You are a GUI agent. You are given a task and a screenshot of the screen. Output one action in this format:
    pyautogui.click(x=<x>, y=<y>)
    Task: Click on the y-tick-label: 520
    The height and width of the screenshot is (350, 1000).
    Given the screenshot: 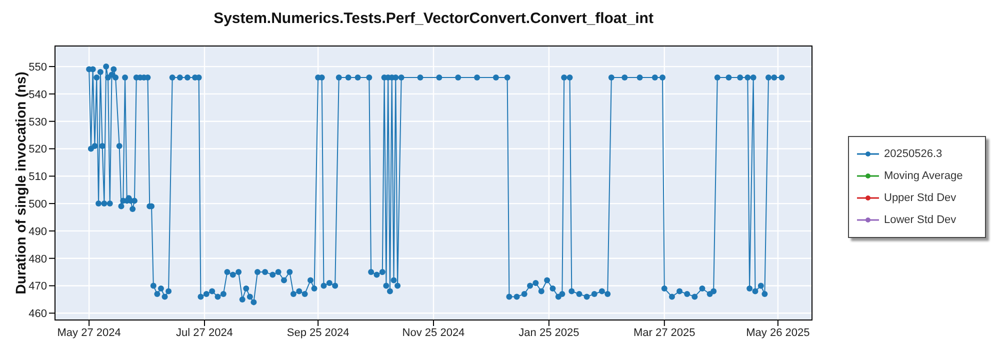 What is the action you would take?
    pyautogui.click(x=37, y=150)
    